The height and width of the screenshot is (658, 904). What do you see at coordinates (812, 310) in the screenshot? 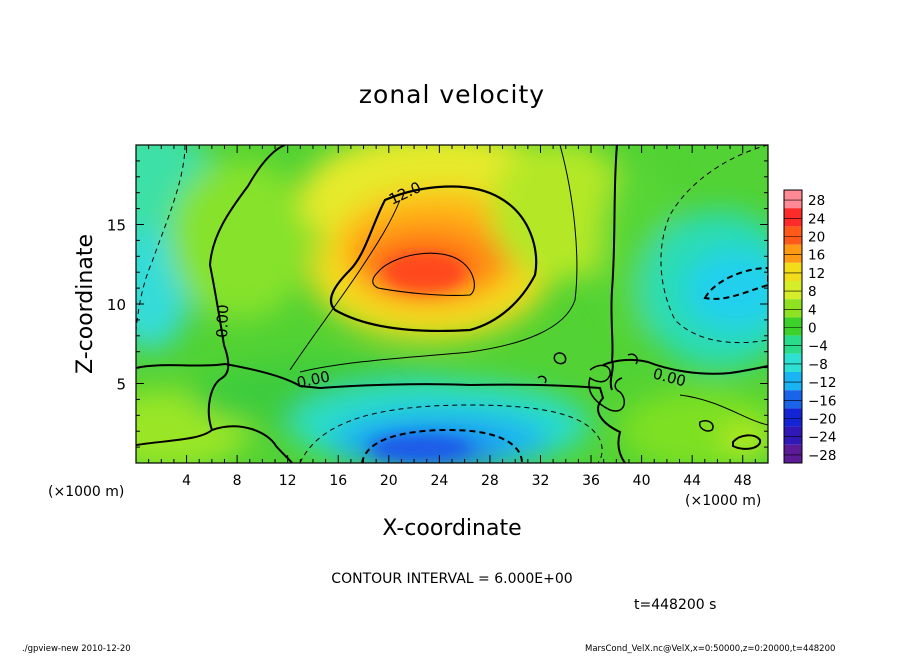
I see `colorbar-label: 4` at bounding box center [812, 310].